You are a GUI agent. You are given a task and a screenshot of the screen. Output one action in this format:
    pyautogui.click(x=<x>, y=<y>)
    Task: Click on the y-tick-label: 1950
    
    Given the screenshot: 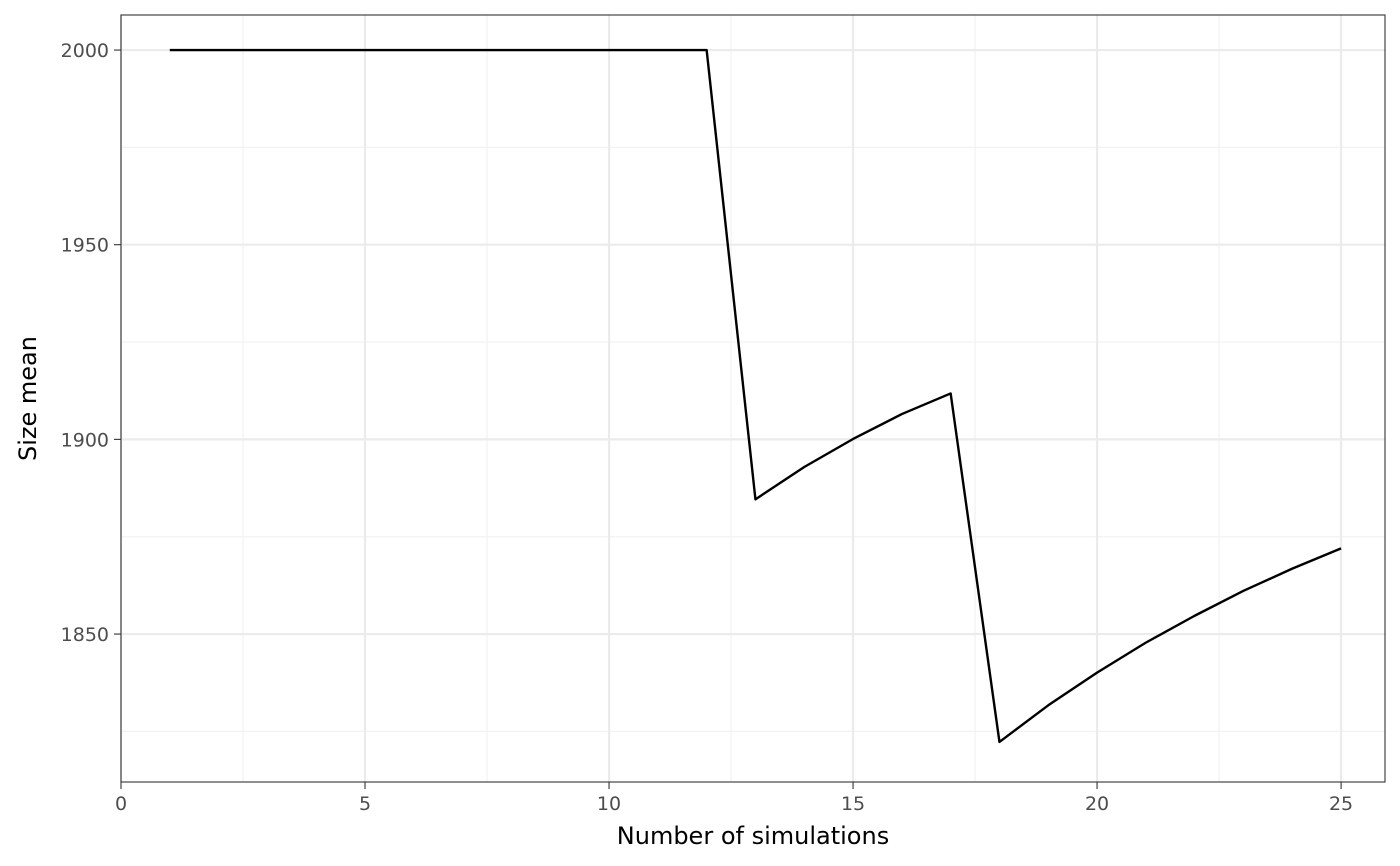 What is the action you would take?
    pyautogui.click(x=85, y=246)
    